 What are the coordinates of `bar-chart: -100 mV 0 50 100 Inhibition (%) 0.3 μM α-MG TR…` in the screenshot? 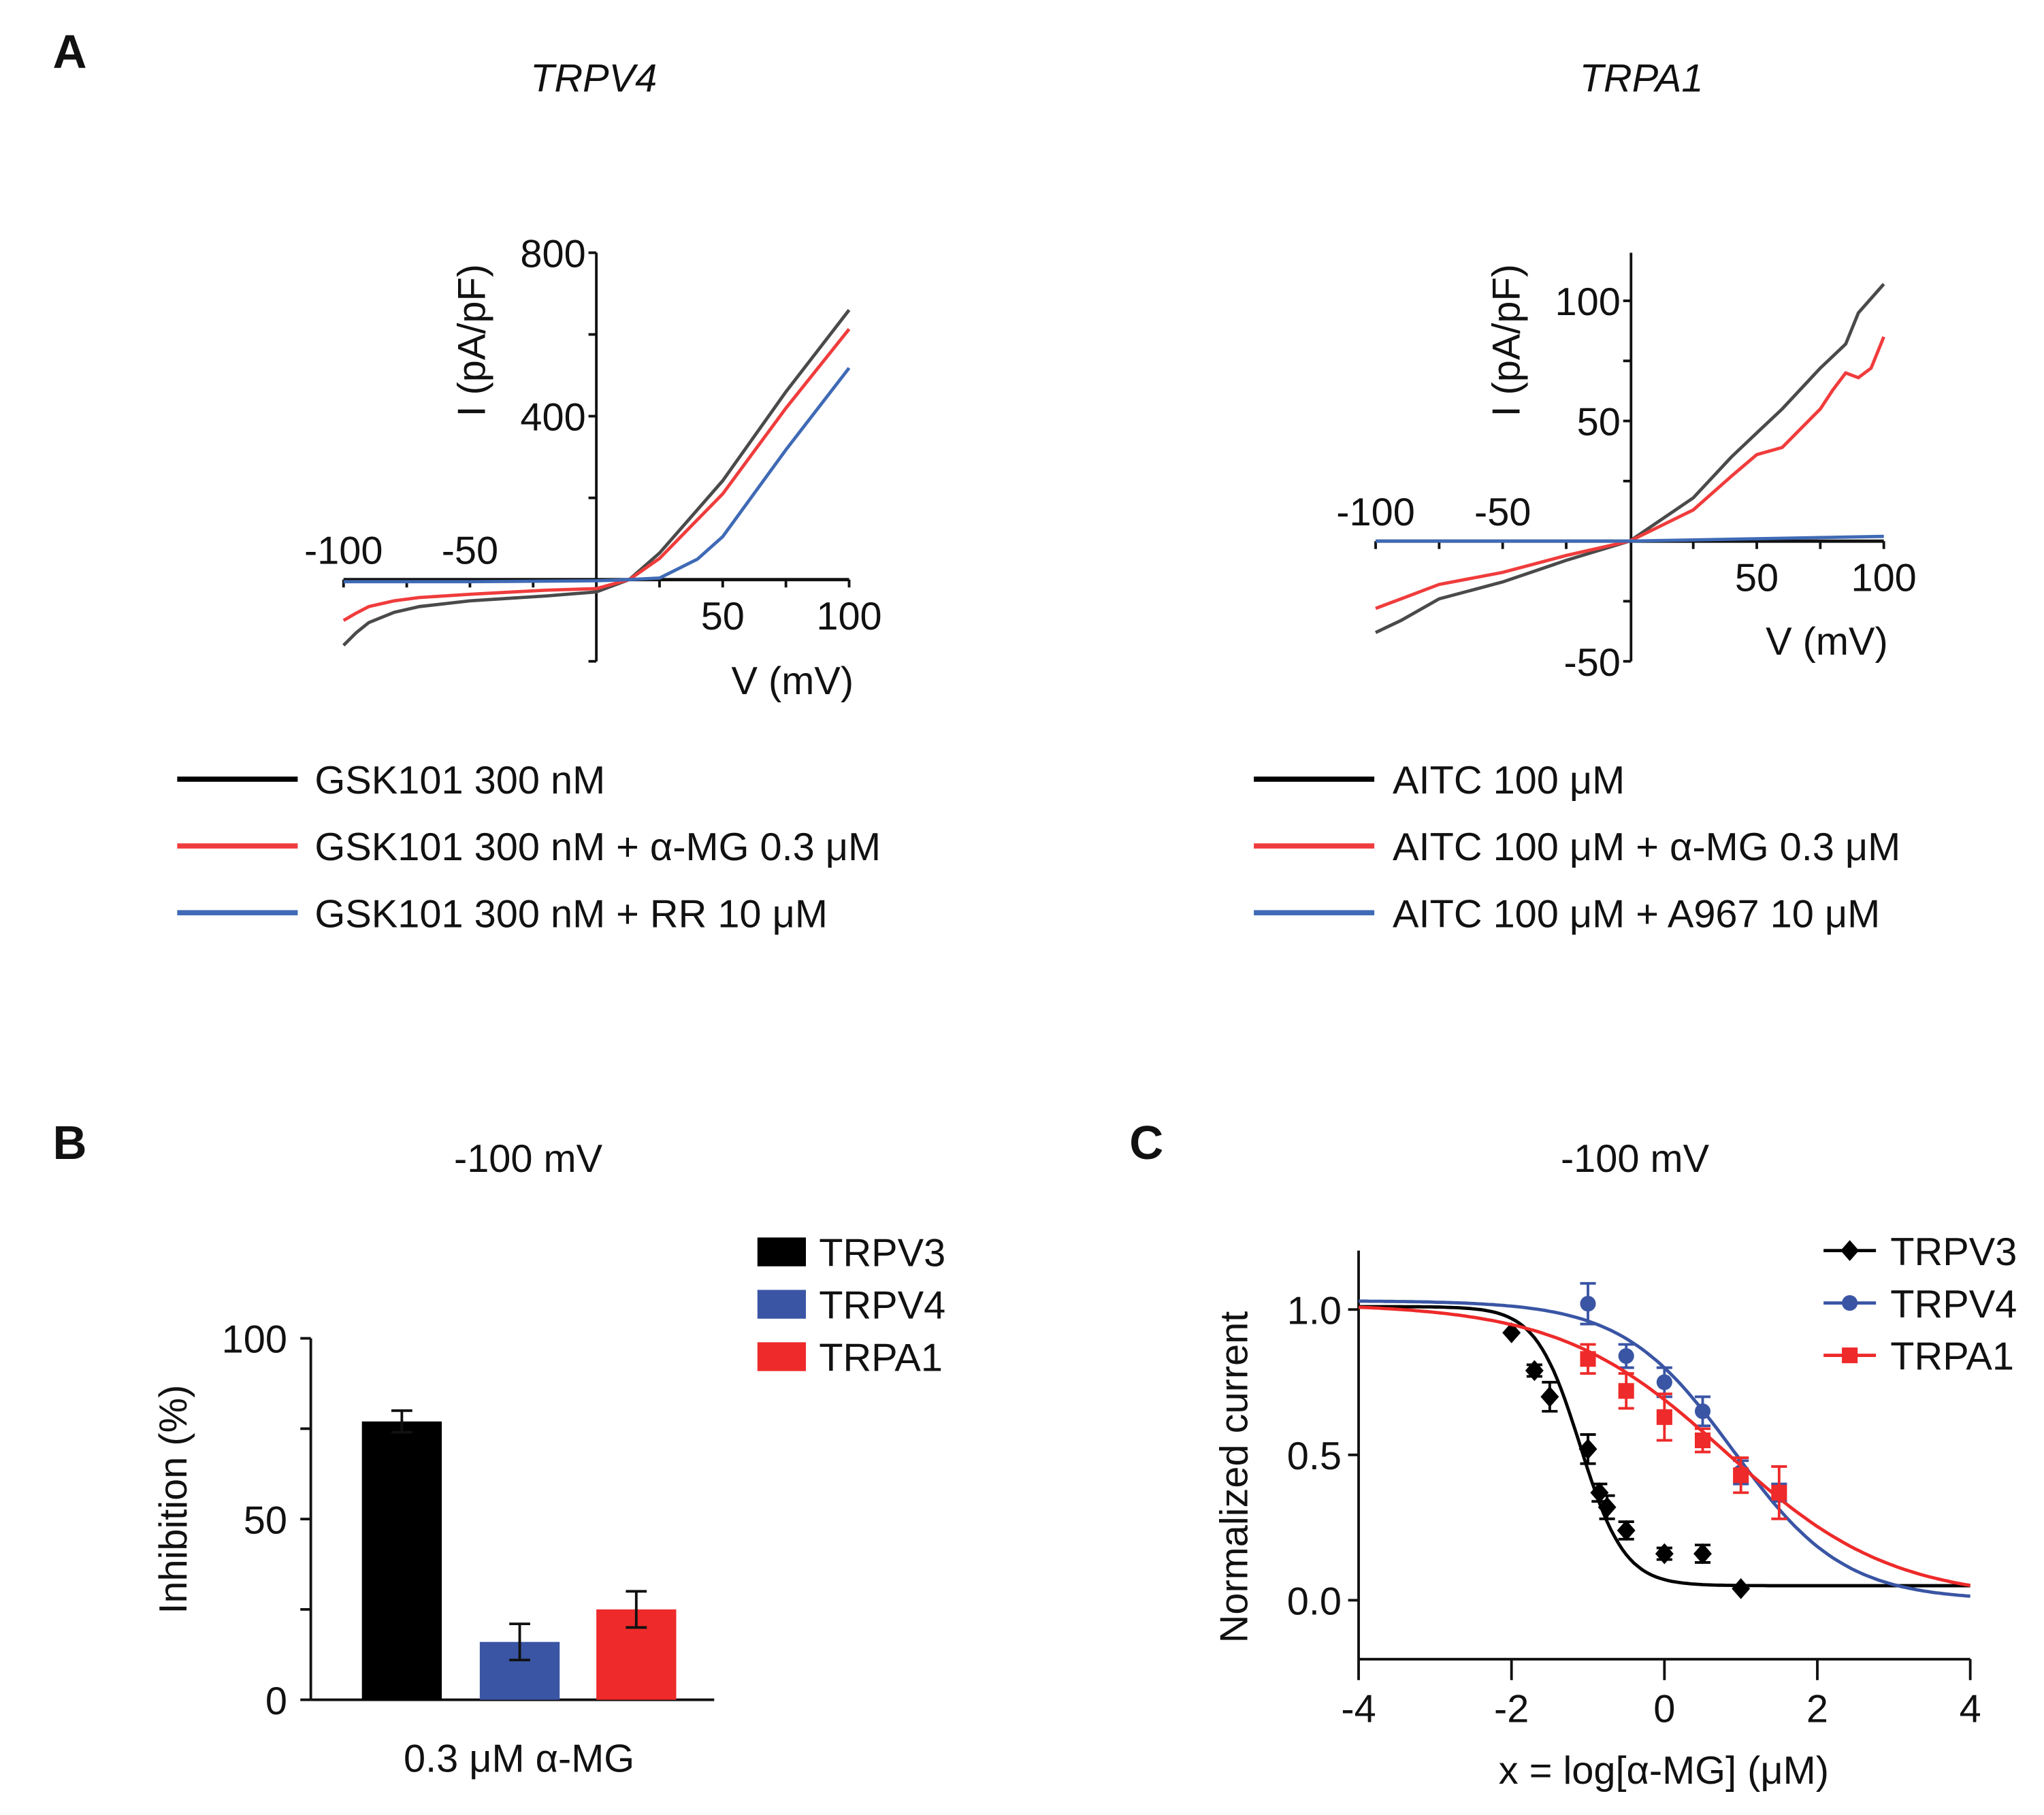 It's located at (548, 1458).